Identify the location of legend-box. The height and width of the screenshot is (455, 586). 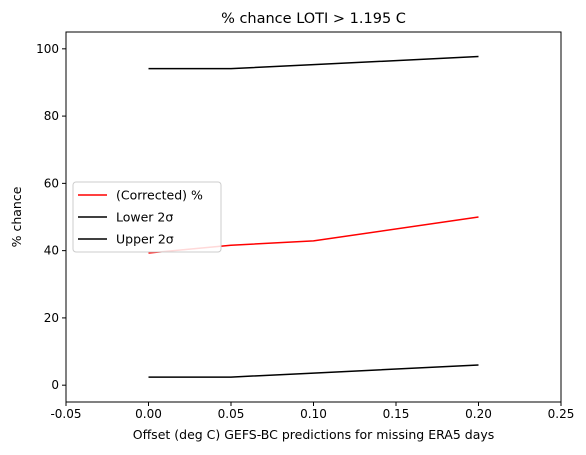
(147, 217).